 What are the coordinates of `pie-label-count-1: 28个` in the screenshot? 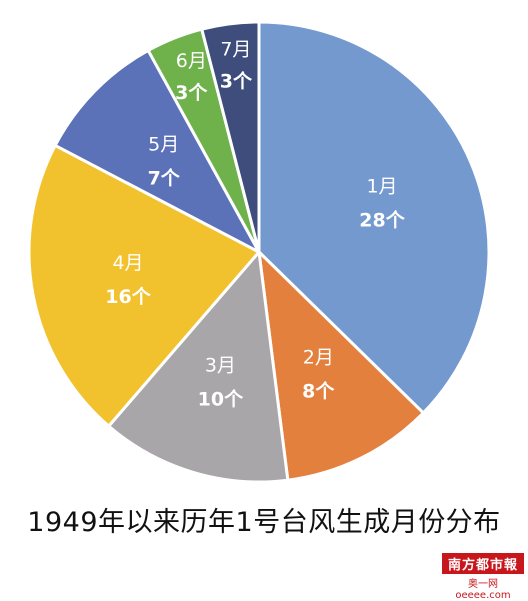 It's located at (382, 220).